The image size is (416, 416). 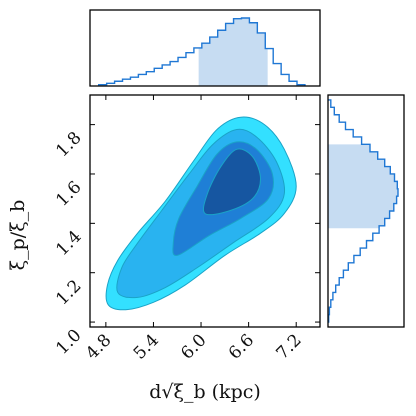 I want to click on y-tick-label: 1.4, so click(x=68, y=243).